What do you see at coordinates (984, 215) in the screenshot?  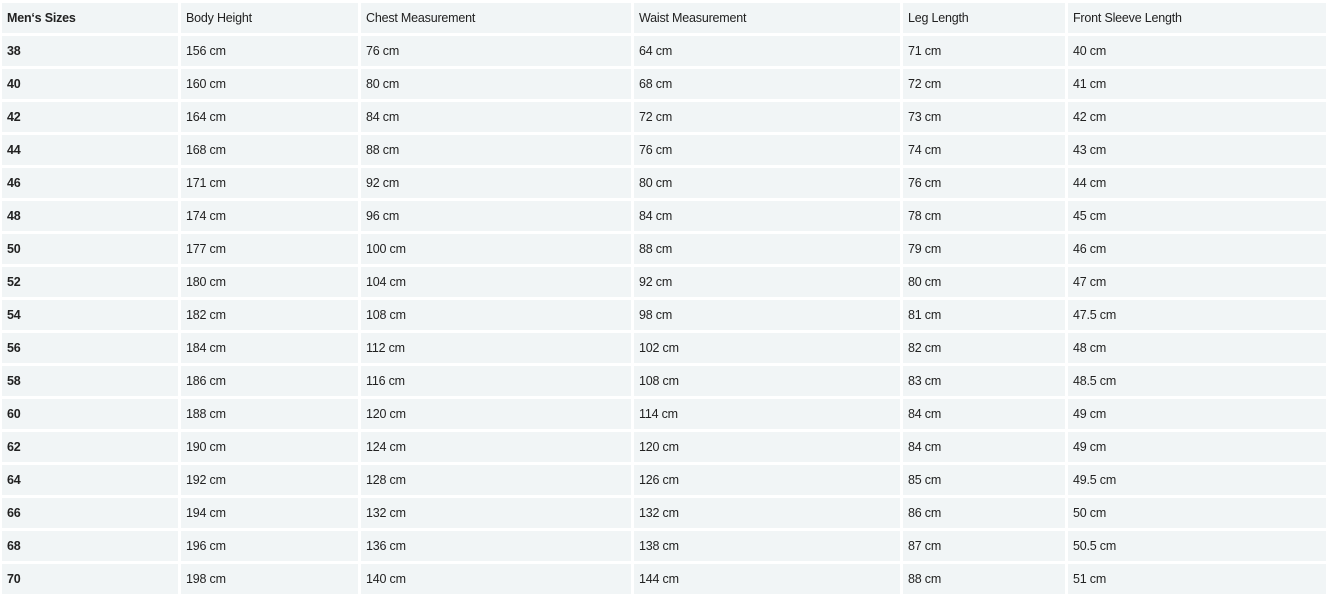 I see `cell-leg-length: 78 cm` at bounding box center [984, 215].